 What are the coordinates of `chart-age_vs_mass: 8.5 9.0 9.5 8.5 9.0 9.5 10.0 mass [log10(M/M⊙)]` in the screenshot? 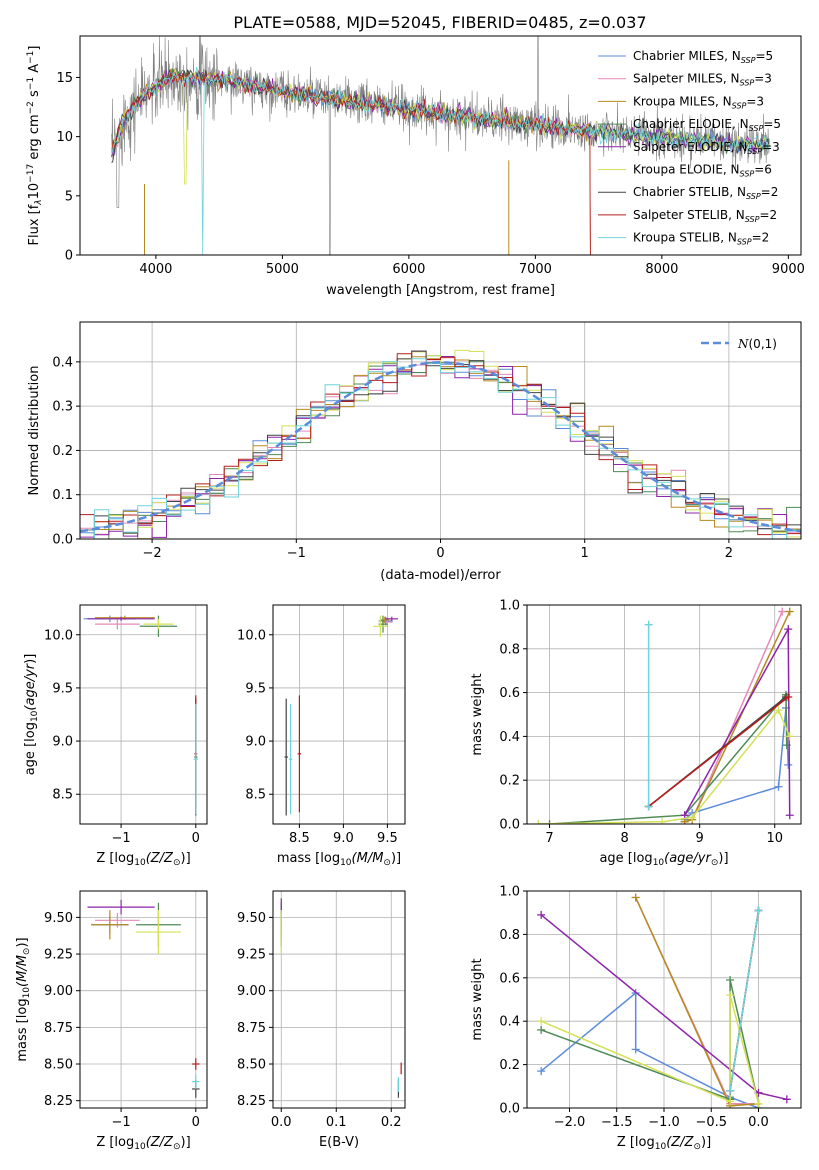 It's located at (321, 736).